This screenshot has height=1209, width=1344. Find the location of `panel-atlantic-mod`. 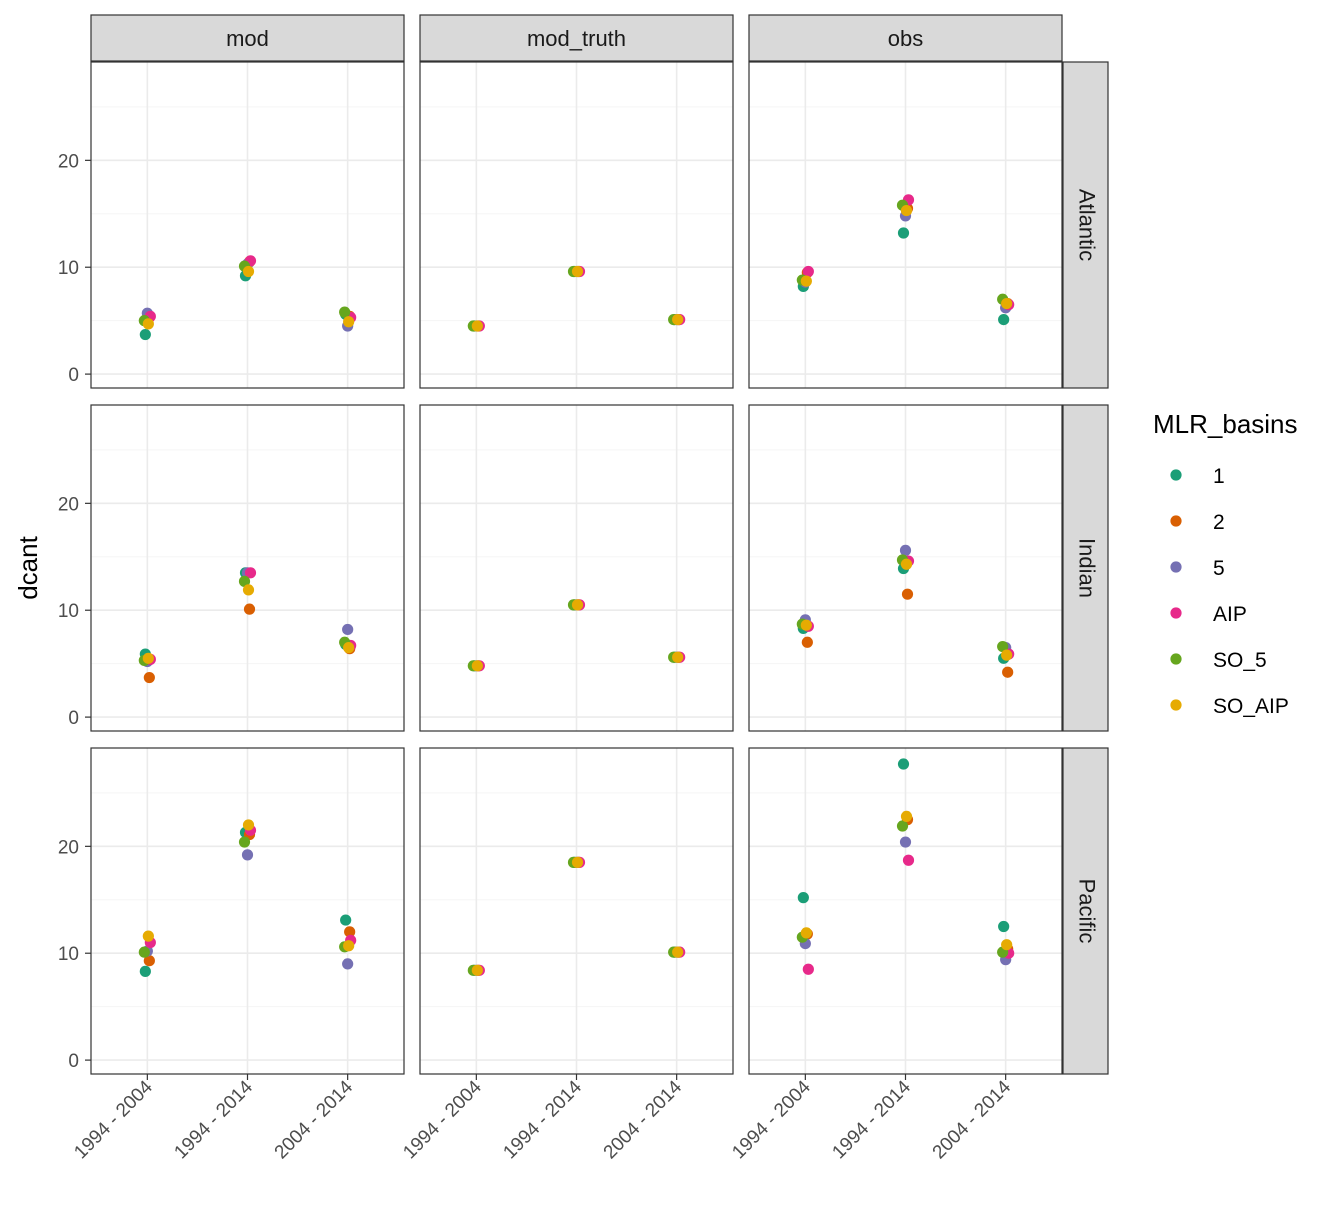

panel-atlantic-mod is located at coordinates (247, 225).